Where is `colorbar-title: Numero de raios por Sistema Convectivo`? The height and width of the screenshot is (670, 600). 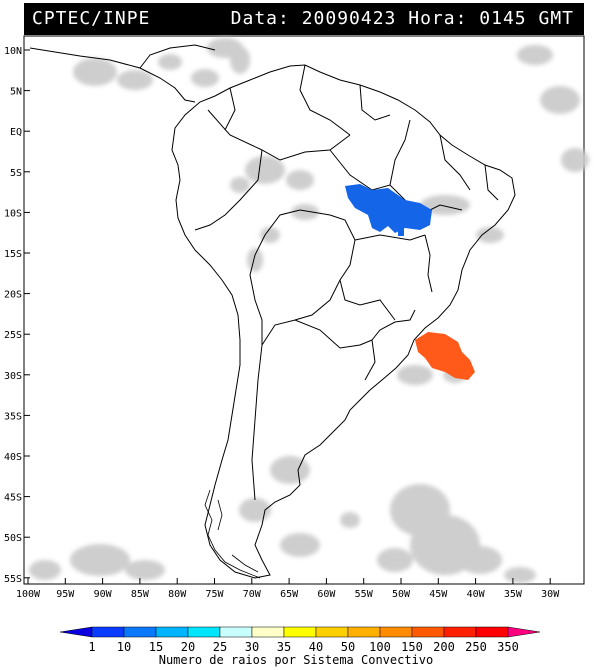 colorbar-title: Numero de raios por Sistema Convectivo is located at coordinates (296, 660).